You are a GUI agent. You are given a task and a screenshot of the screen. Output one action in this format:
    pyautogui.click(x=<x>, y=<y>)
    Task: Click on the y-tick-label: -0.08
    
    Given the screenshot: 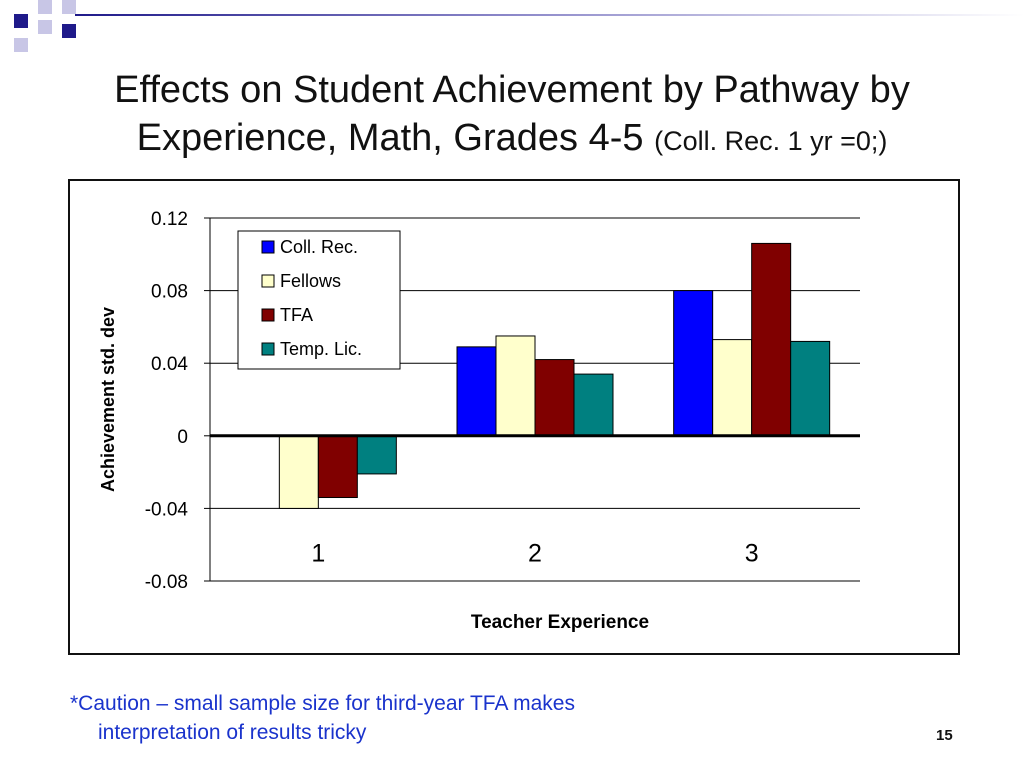 What is the action you would take?
    pyautogui.click(x=166, y=582)
    